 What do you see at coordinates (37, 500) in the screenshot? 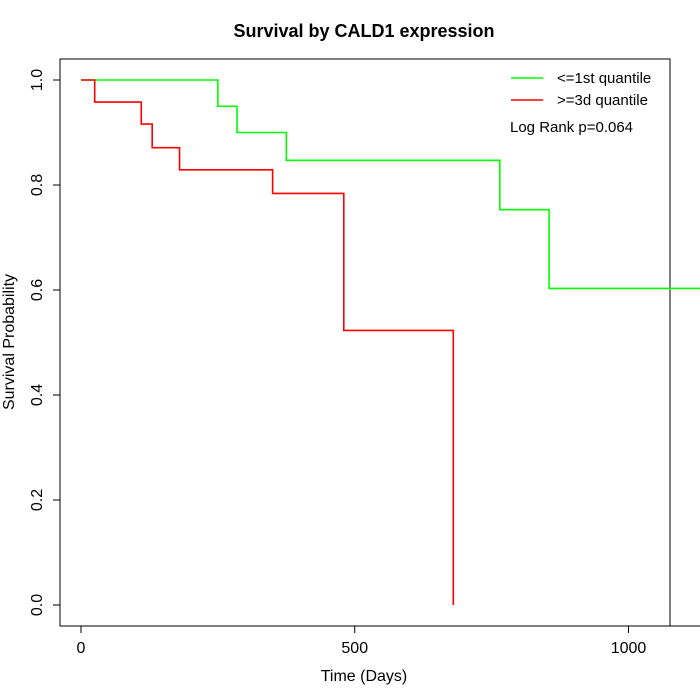
I see `y-tick-label: 0.2` at bounding box center [37, 500].